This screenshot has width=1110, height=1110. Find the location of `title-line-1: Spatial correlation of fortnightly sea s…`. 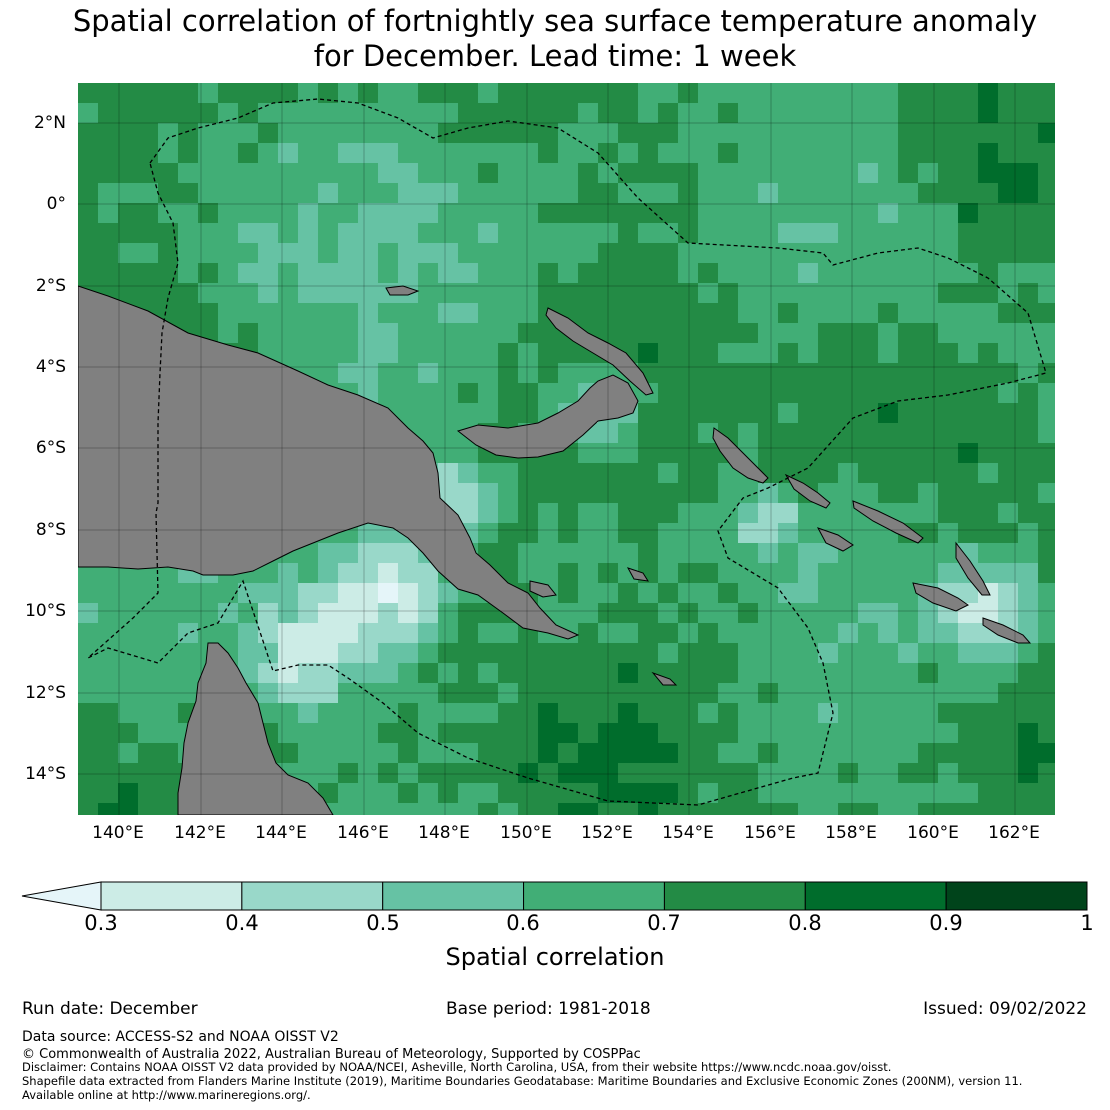

title-line-1: Spatial correlation of fortnightly sea s… is located at coordinates (555, 21).